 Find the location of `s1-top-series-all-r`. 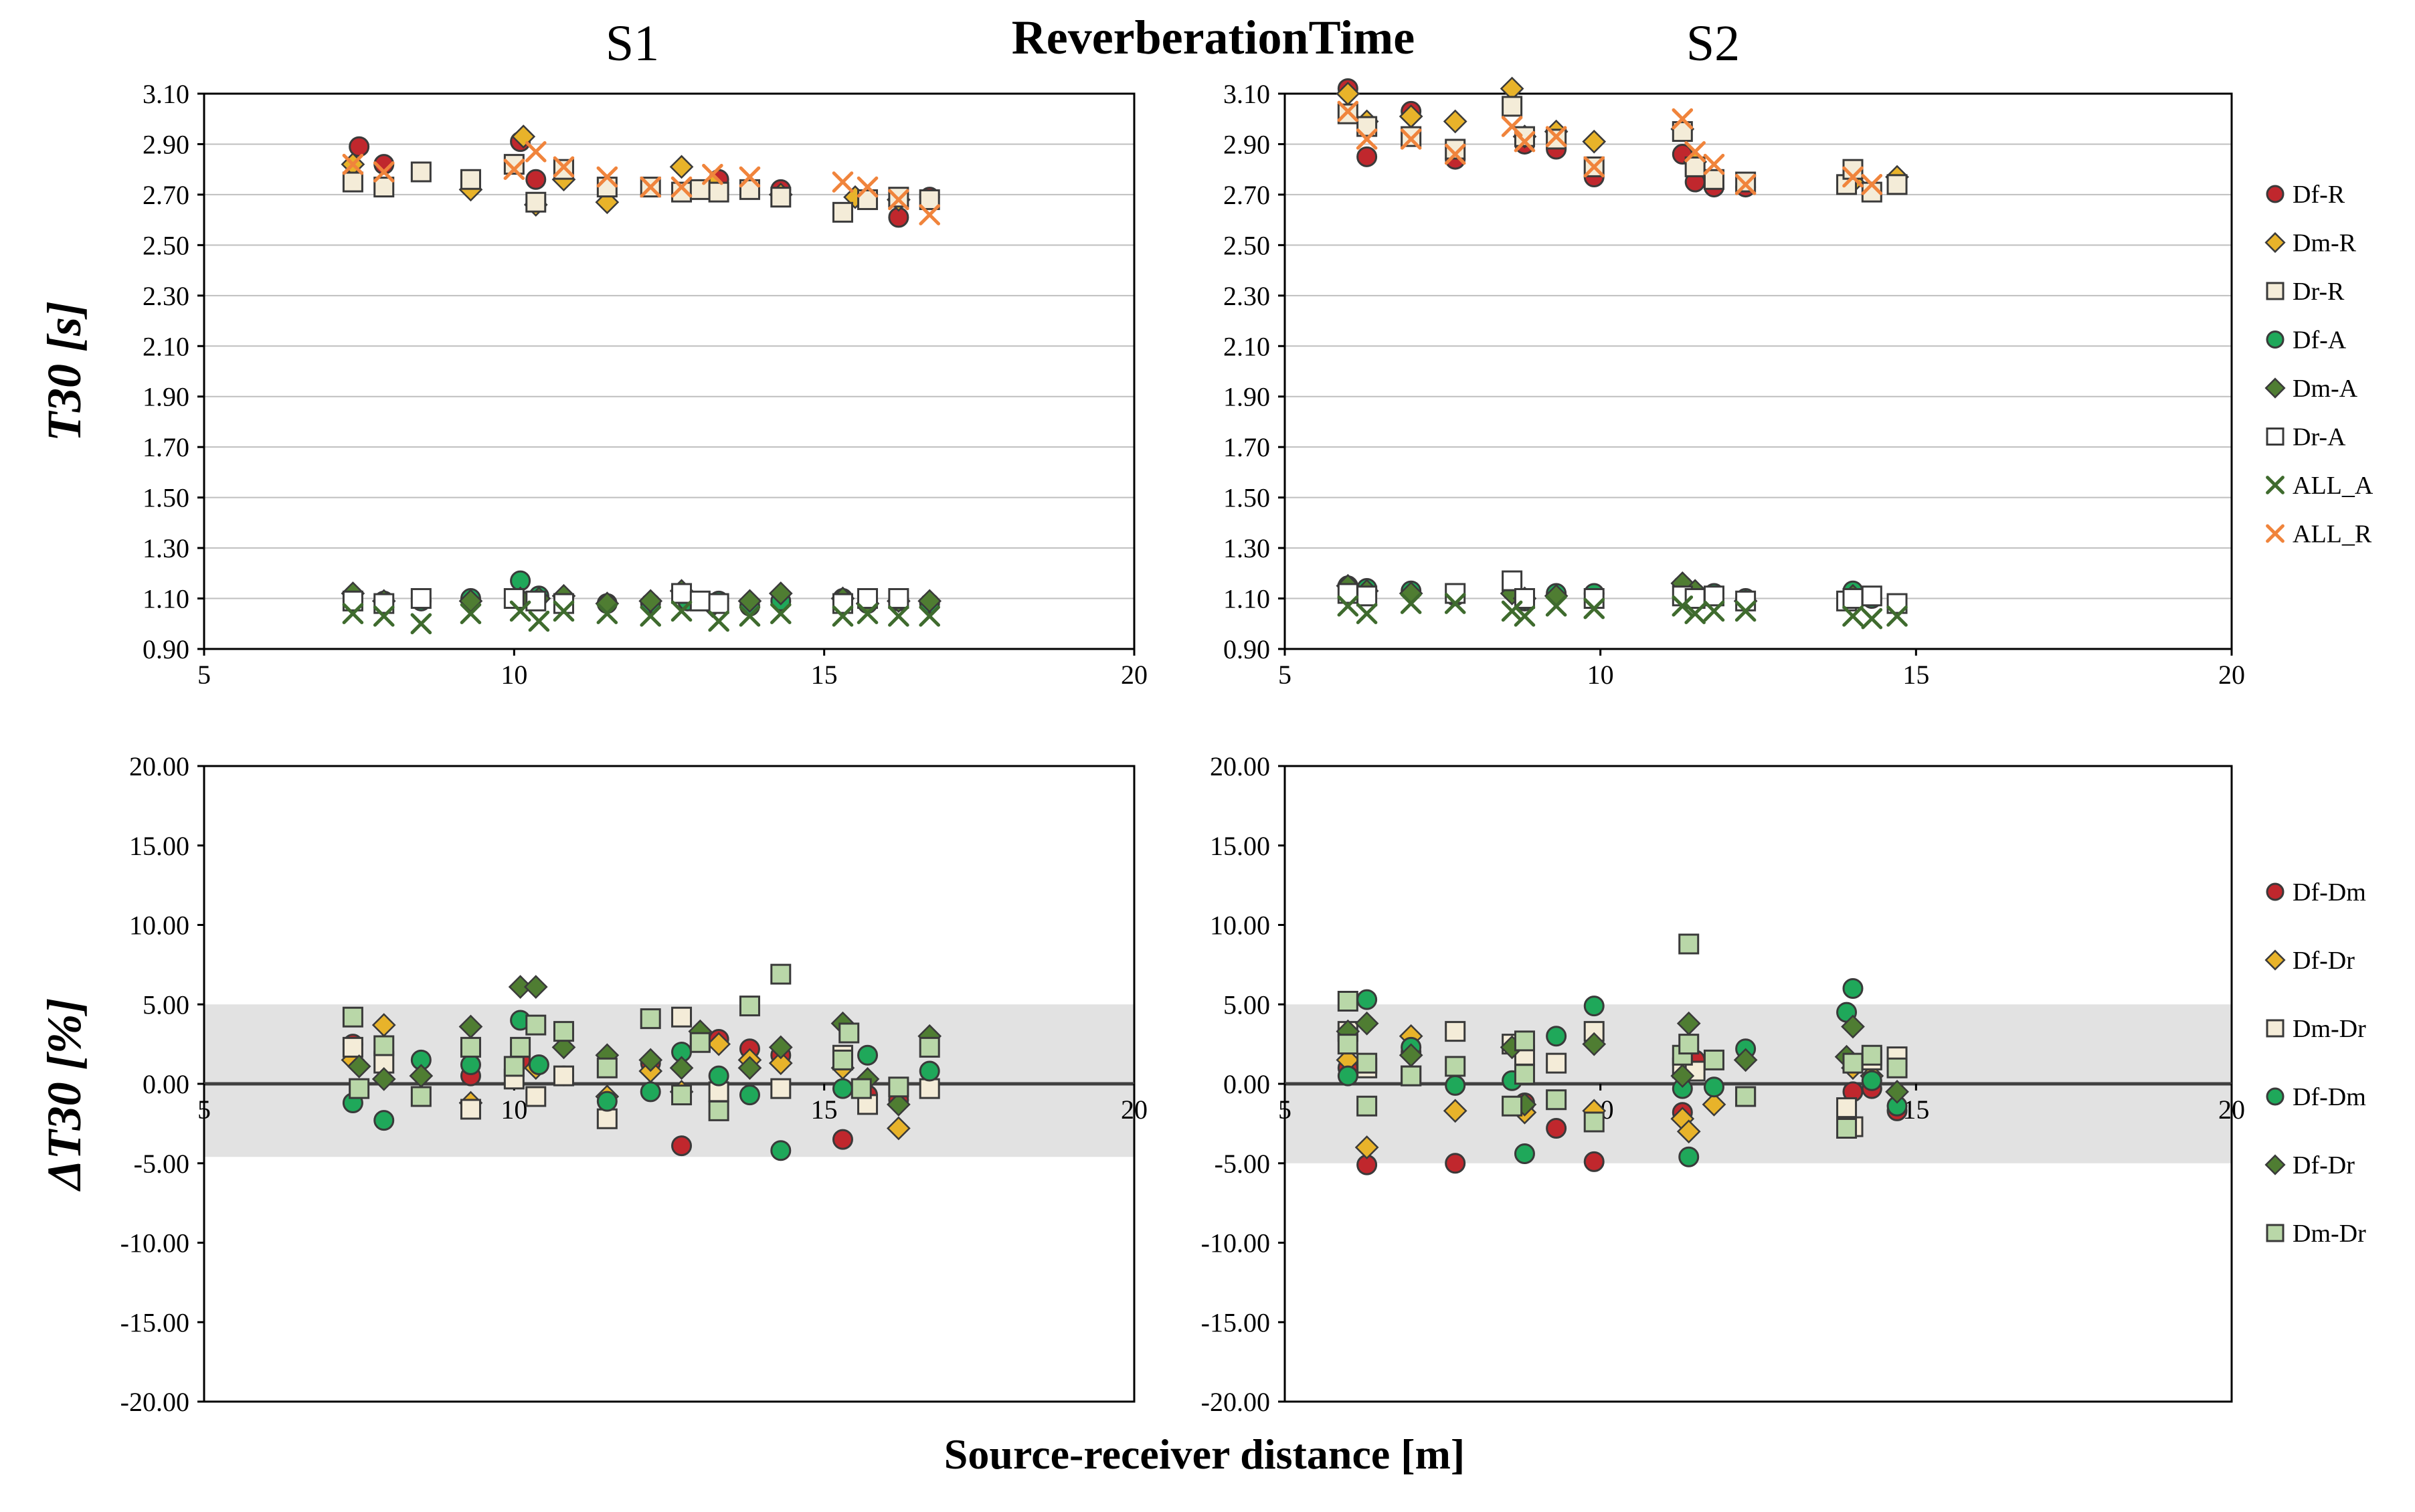

s1-top-series-all-r is located at coordinates (641, 182).